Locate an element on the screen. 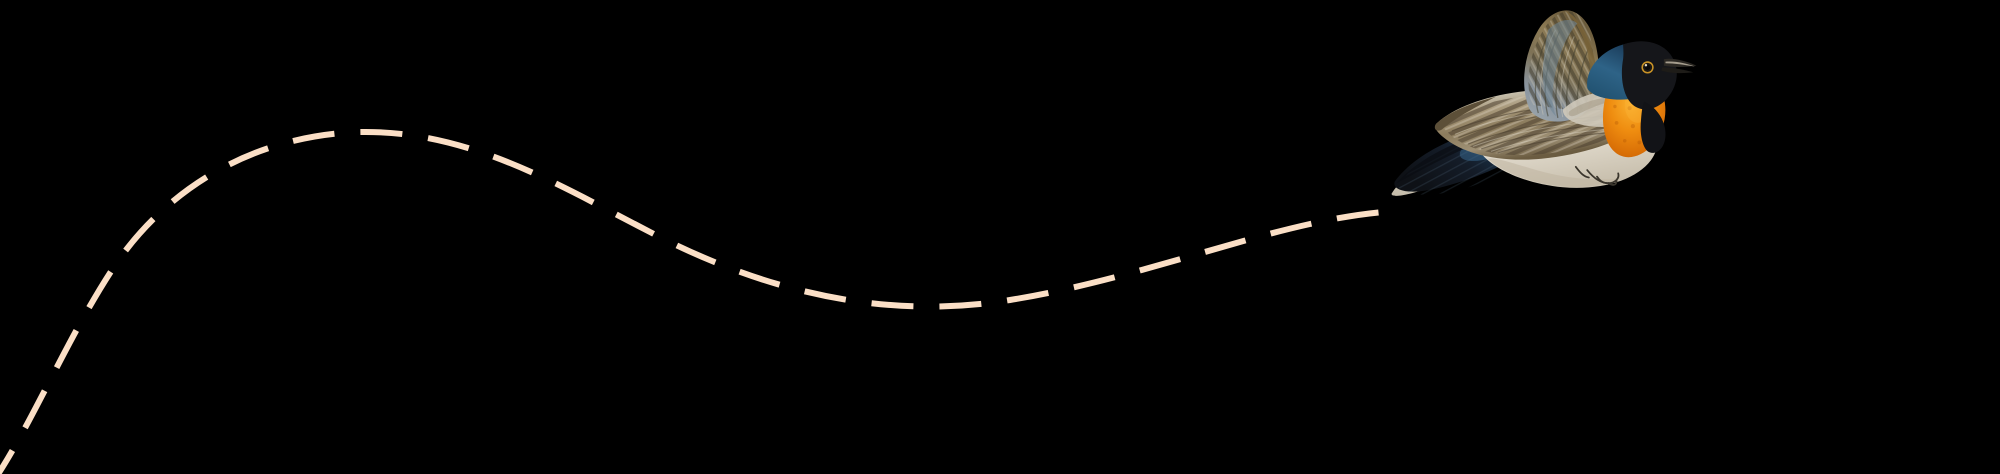 The height and width of the screenshot is (474, 2000). bird-beak is located at coordinates (1679, 66).